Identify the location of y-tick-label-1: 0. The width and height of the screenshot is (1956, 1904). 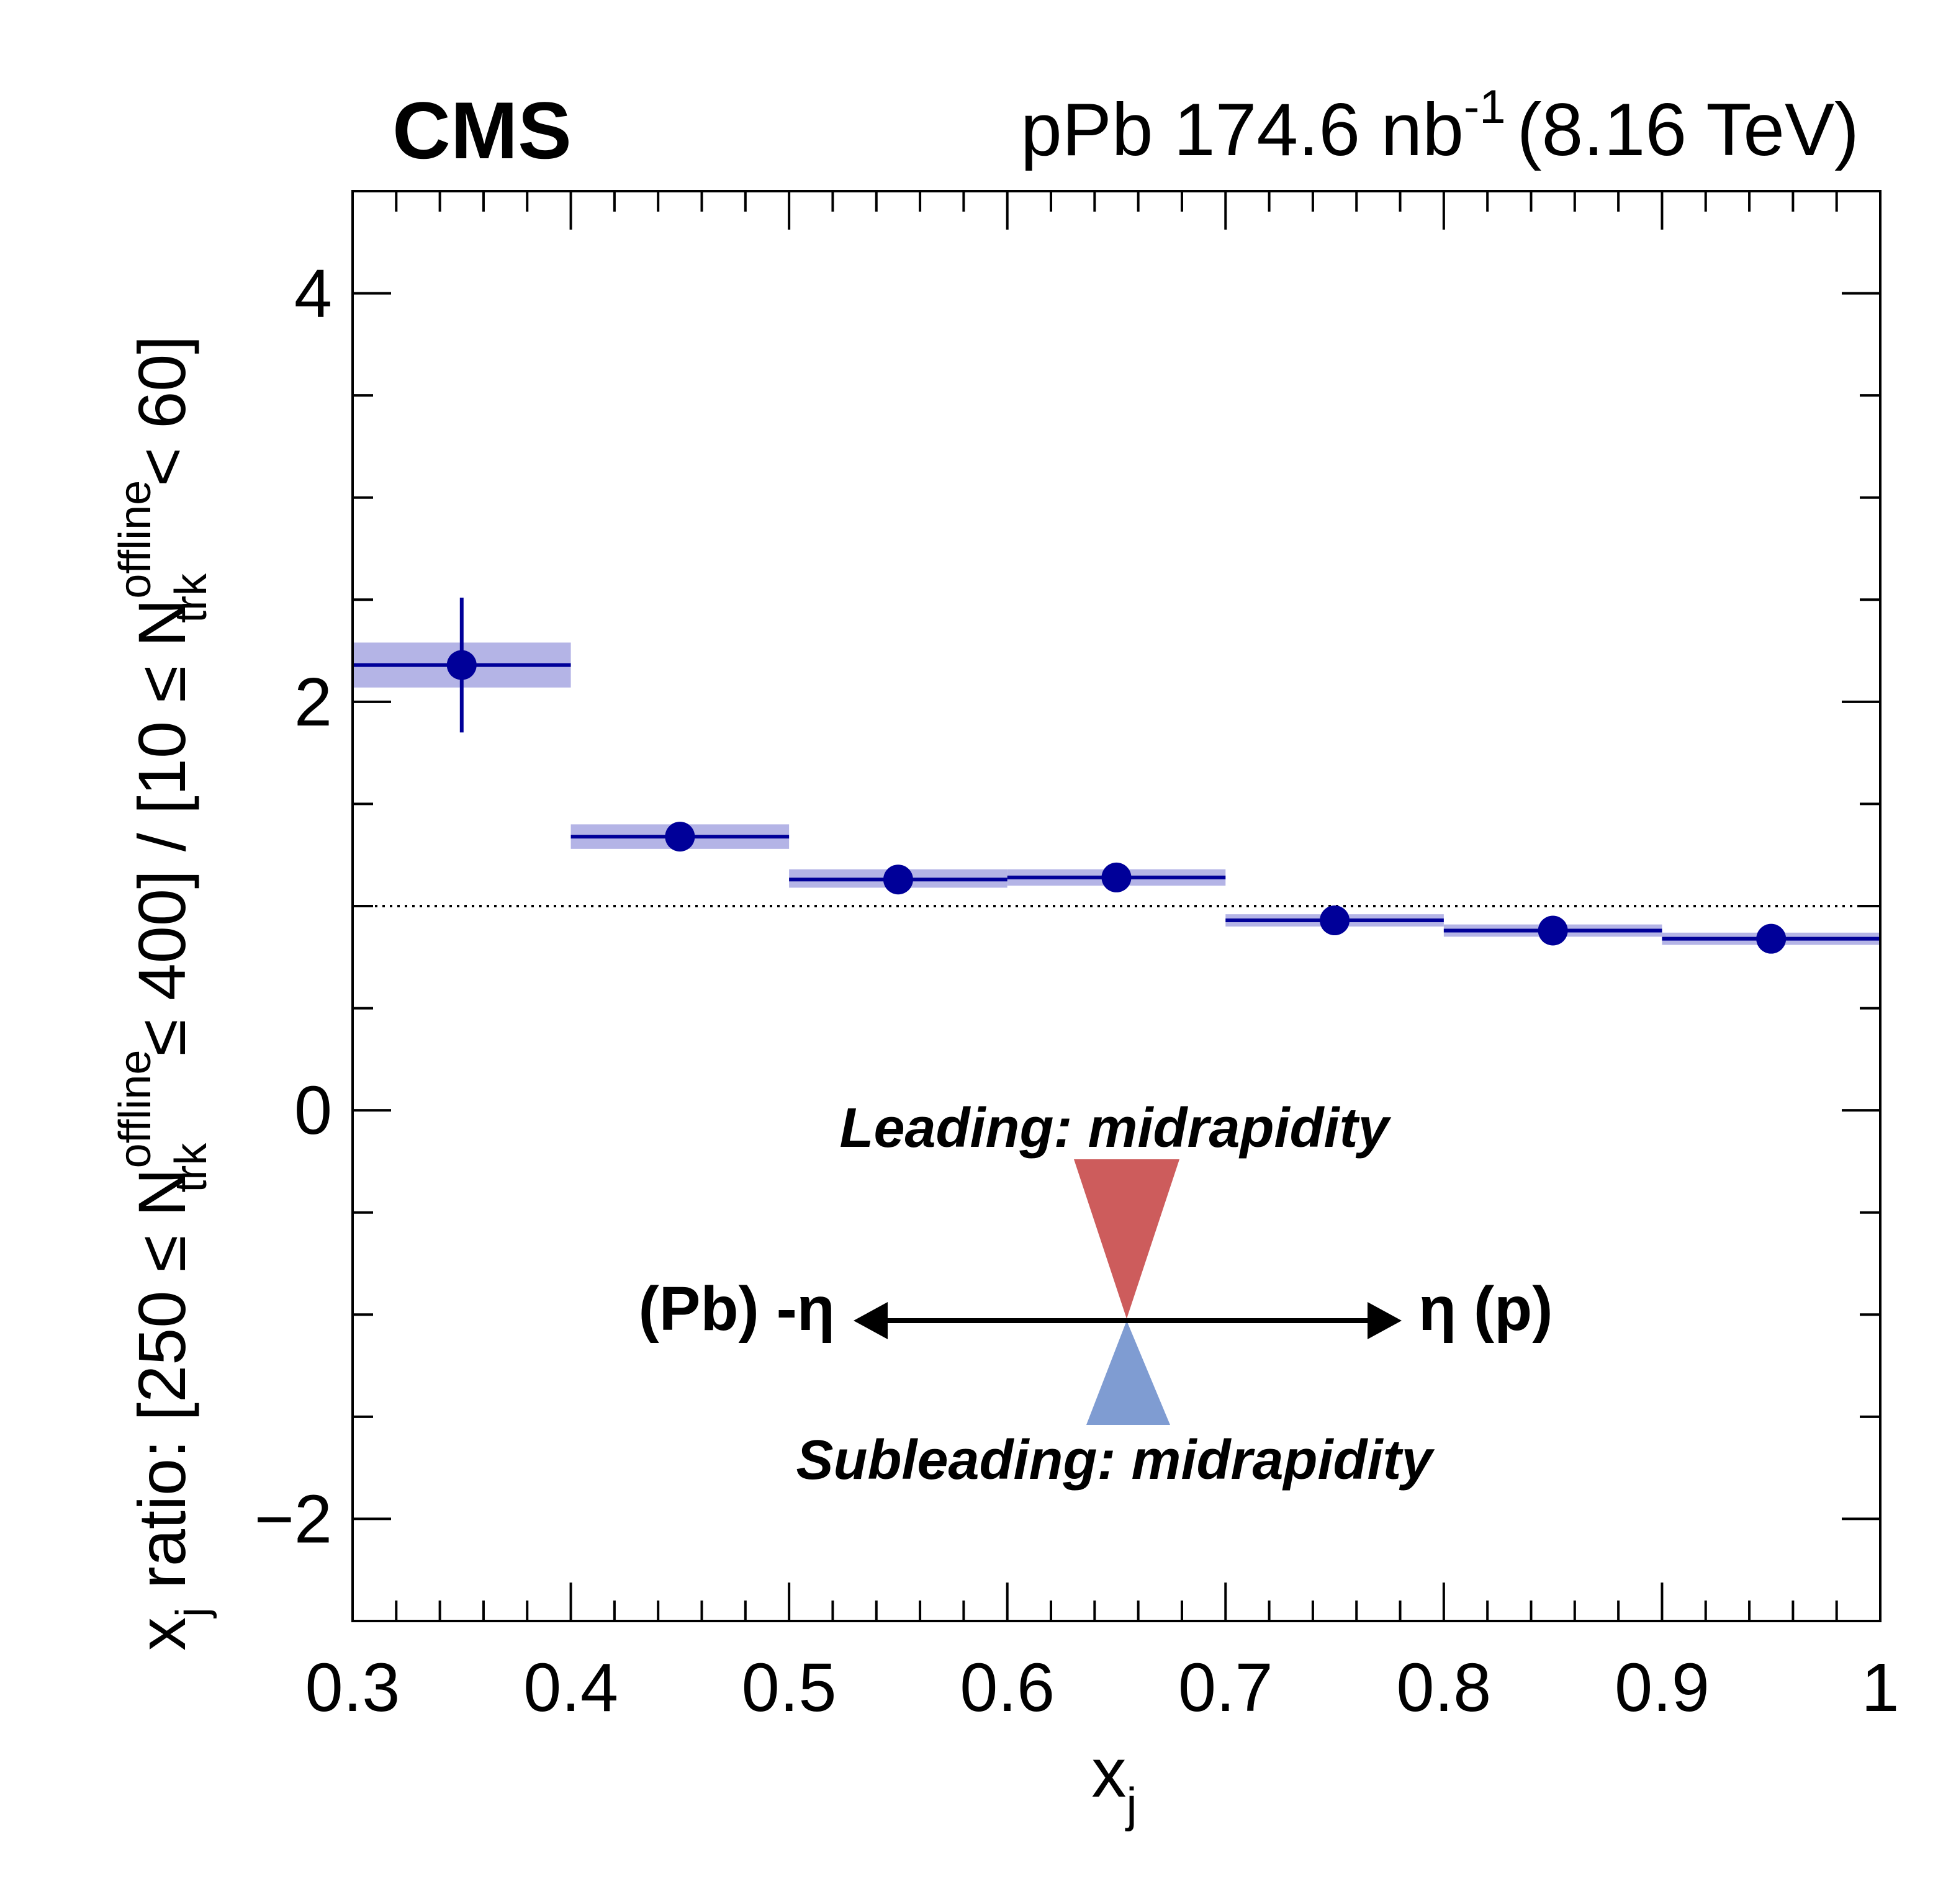
(313, 1110).